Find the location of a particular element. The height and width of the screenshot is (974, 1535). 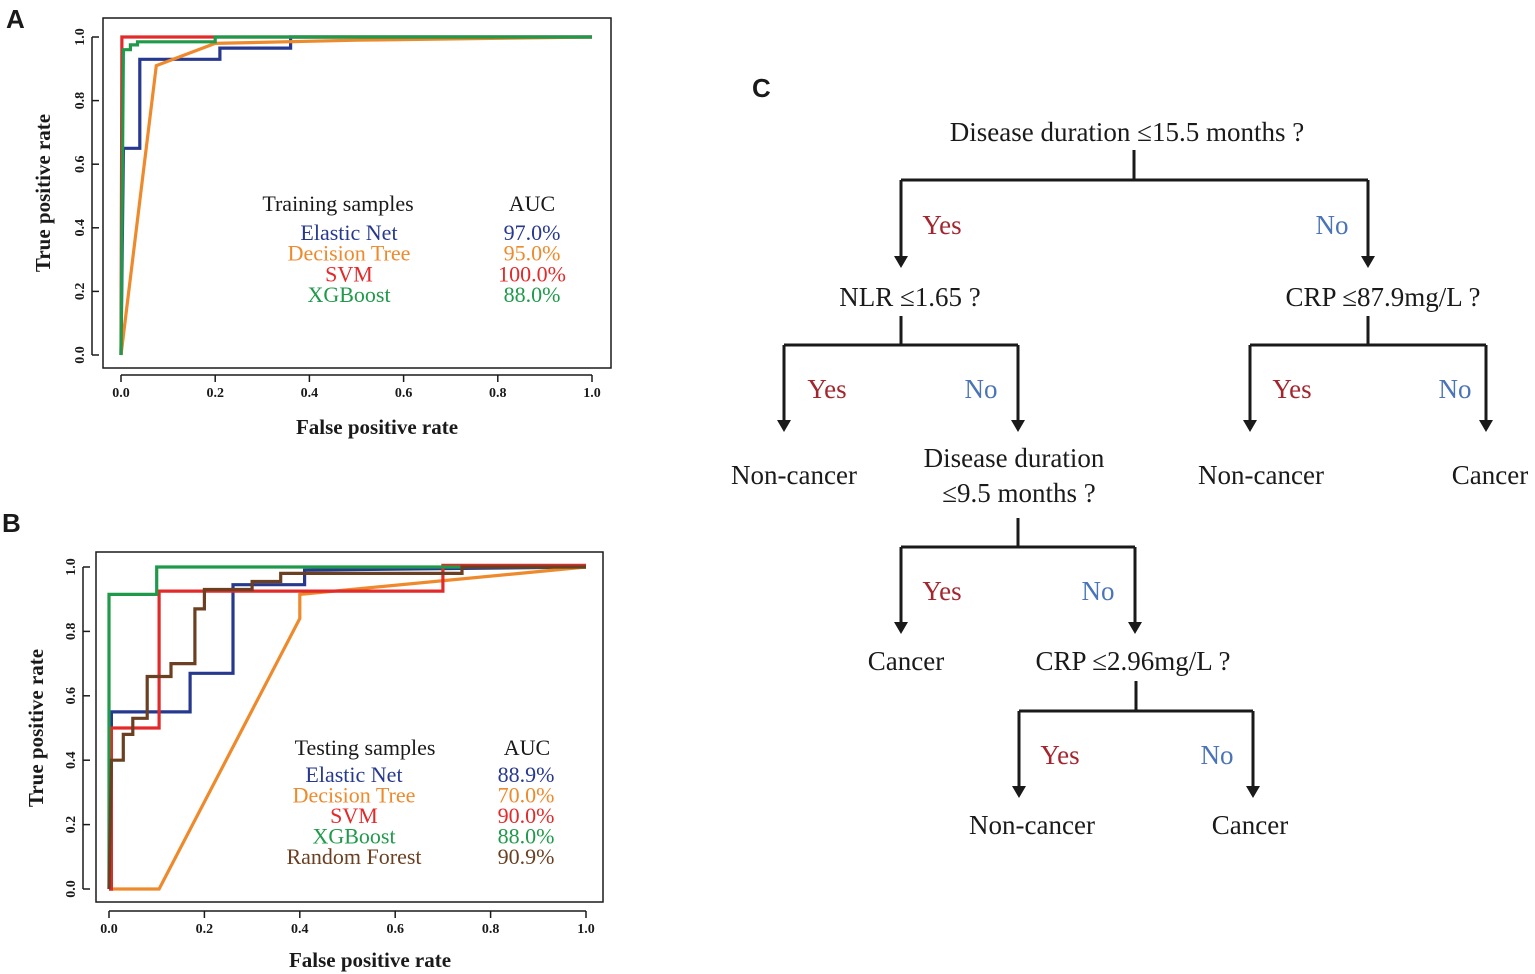

legend-entry-random-forest: Random Forest is located at coordinates (353, 856).